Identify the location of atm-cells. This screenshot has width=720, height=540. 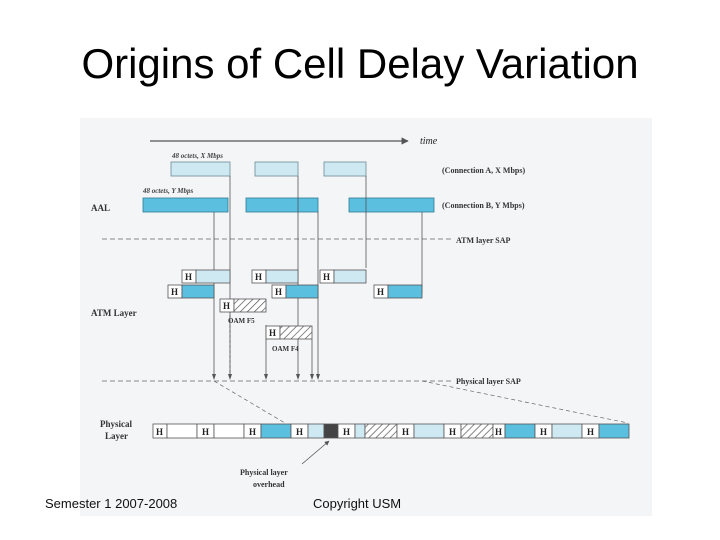
(295, 304).